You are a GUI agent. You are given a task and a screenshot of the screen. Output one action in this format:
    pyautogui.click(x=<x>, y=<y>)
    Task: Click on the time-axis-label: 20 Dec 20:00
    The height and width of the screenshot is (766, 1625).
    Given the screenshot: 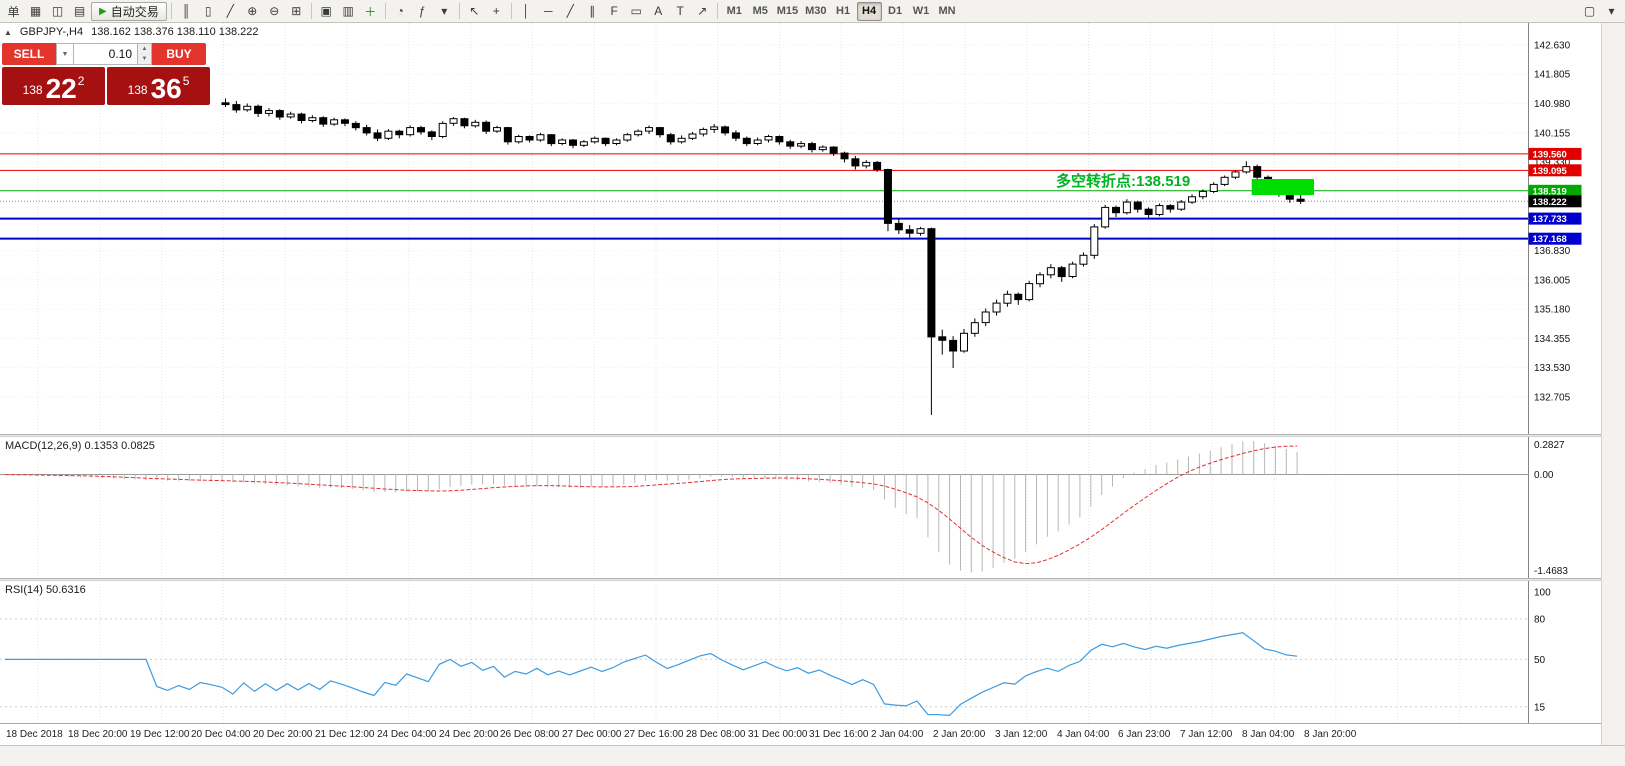 What is the action you would take?
    pyautogui.click(x=283, y=734)
    